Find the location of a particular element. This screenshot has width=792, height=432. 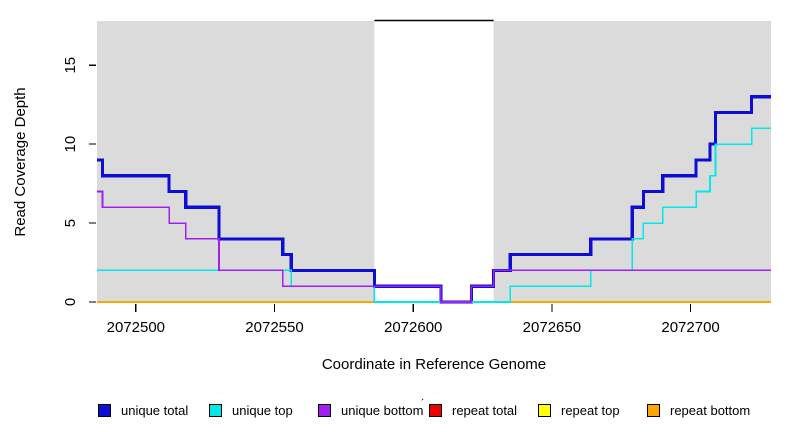

legend-item-unique-top: unique top is located at coordinates (251, 410).